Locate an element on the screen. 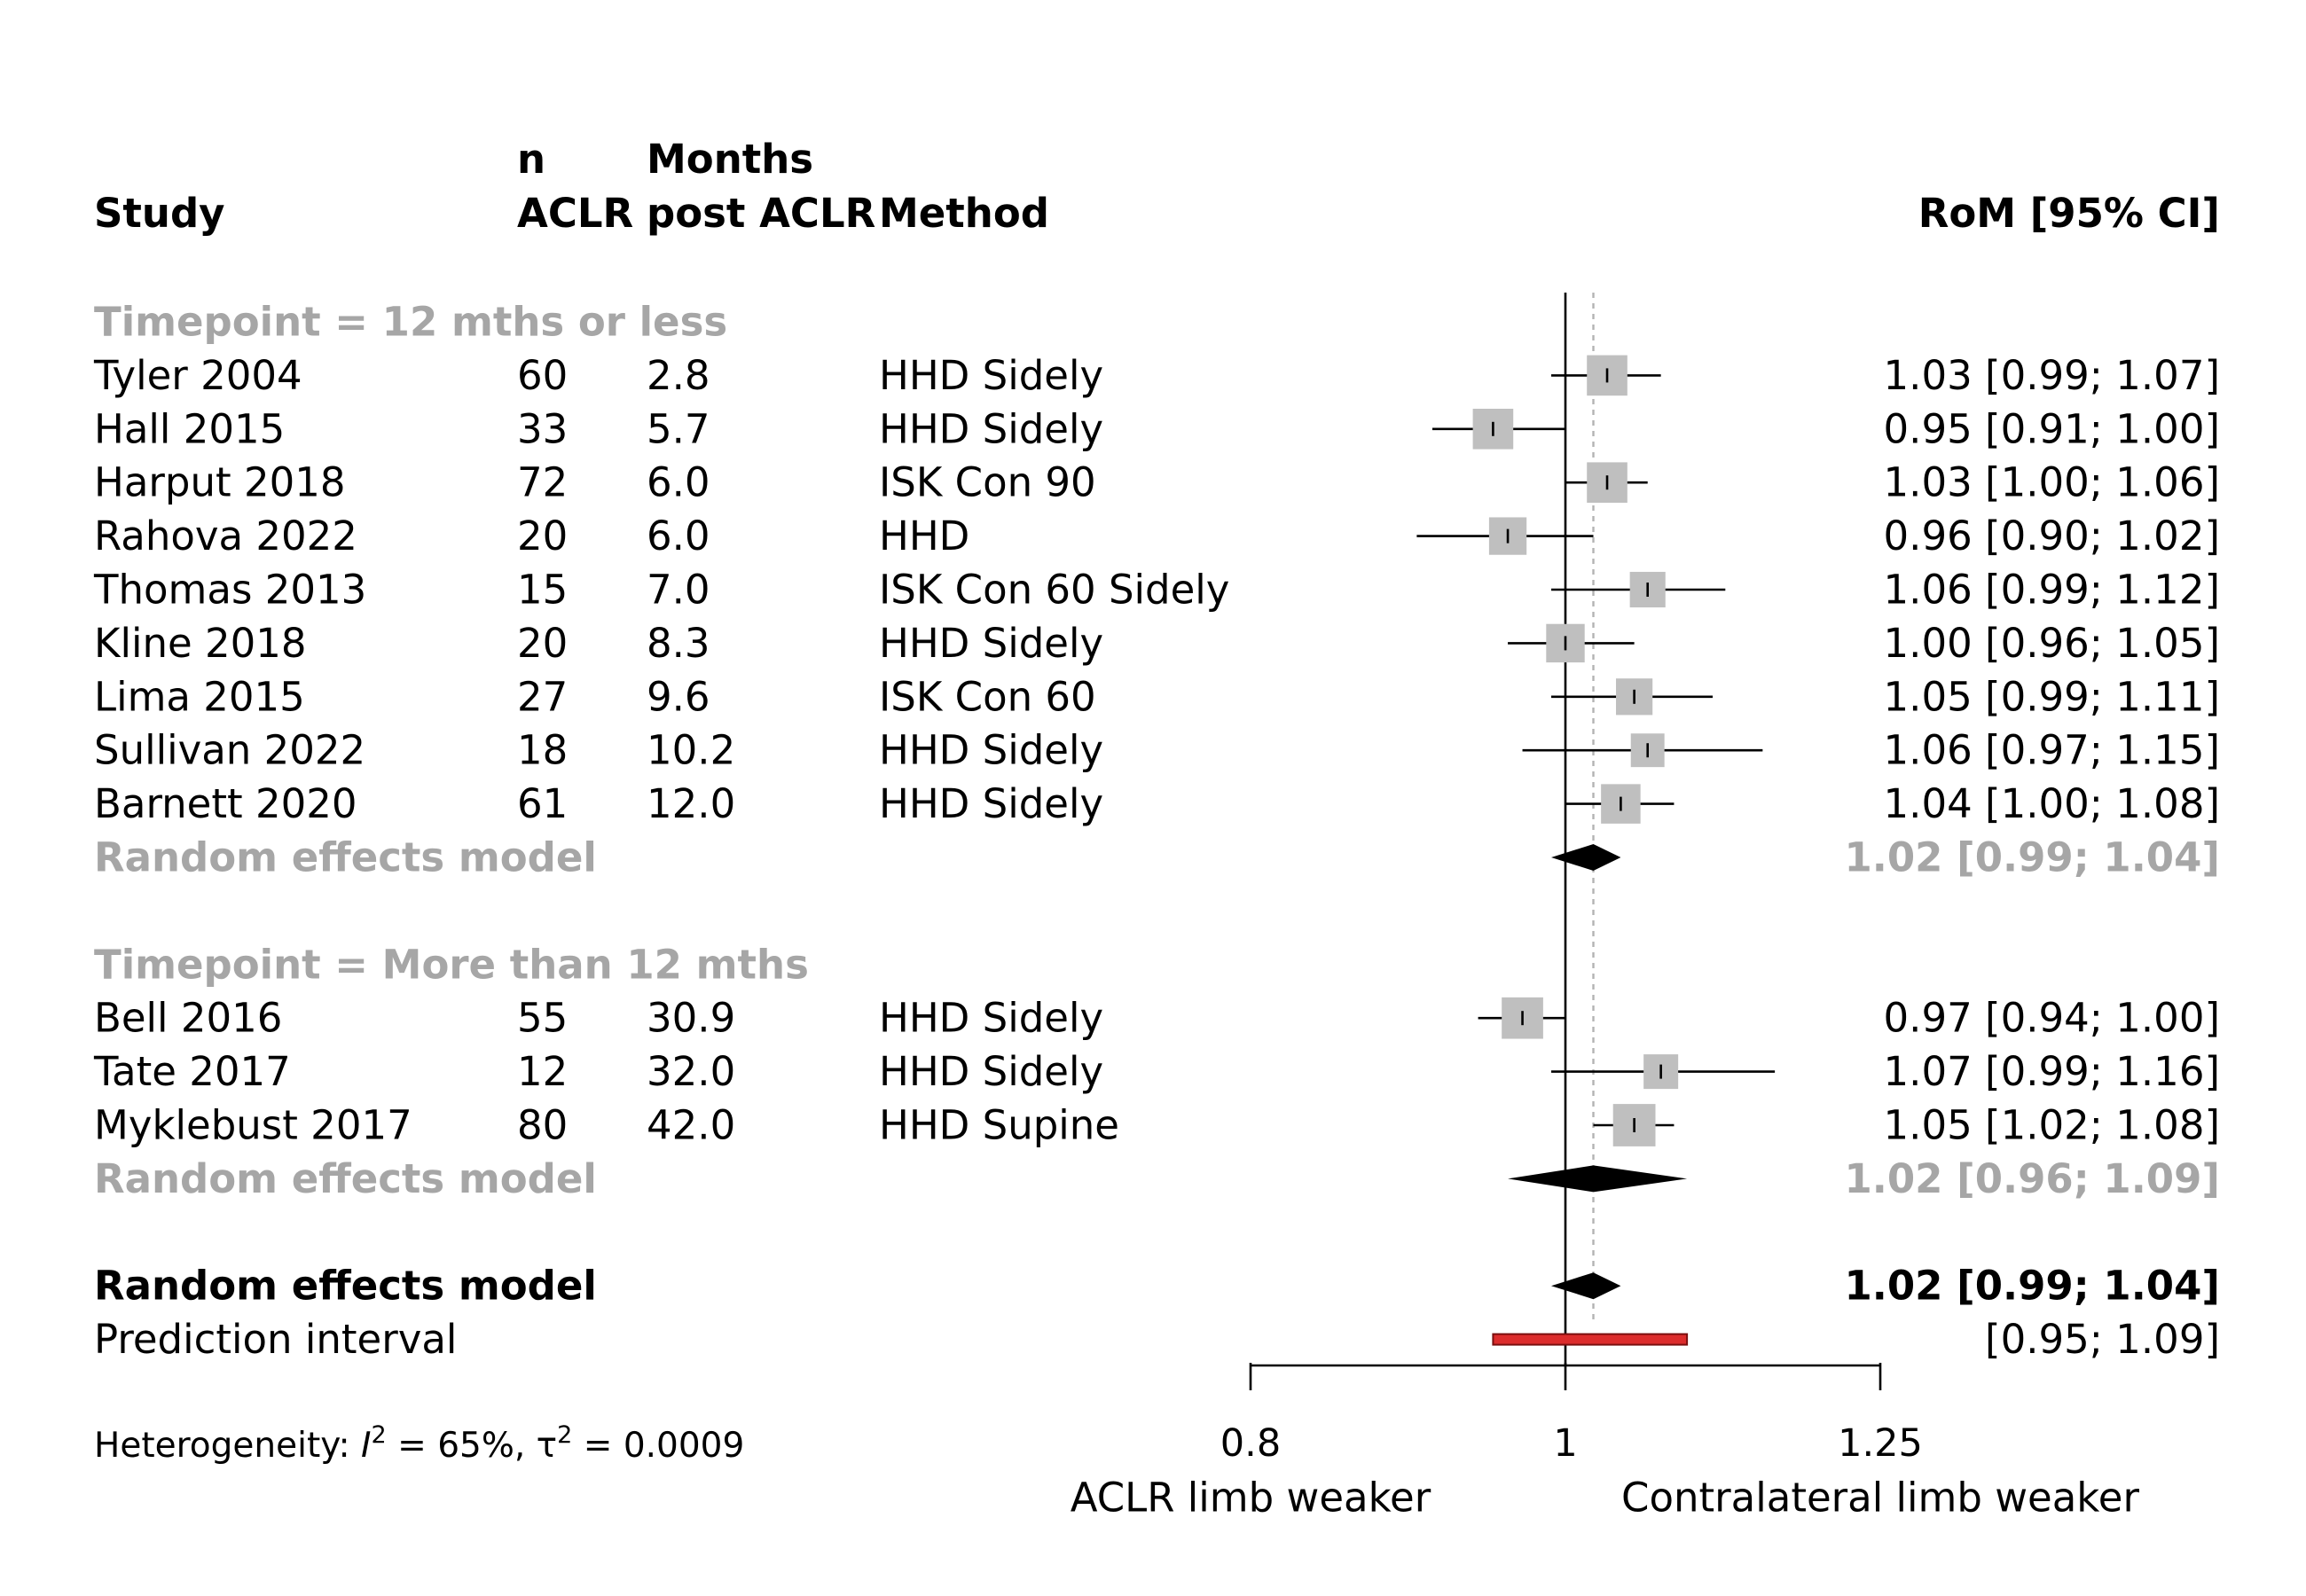 This screenshot has height=1596, width=2306. prediction-interval-label: Prediction interval is located at coordinates (275, 1340).